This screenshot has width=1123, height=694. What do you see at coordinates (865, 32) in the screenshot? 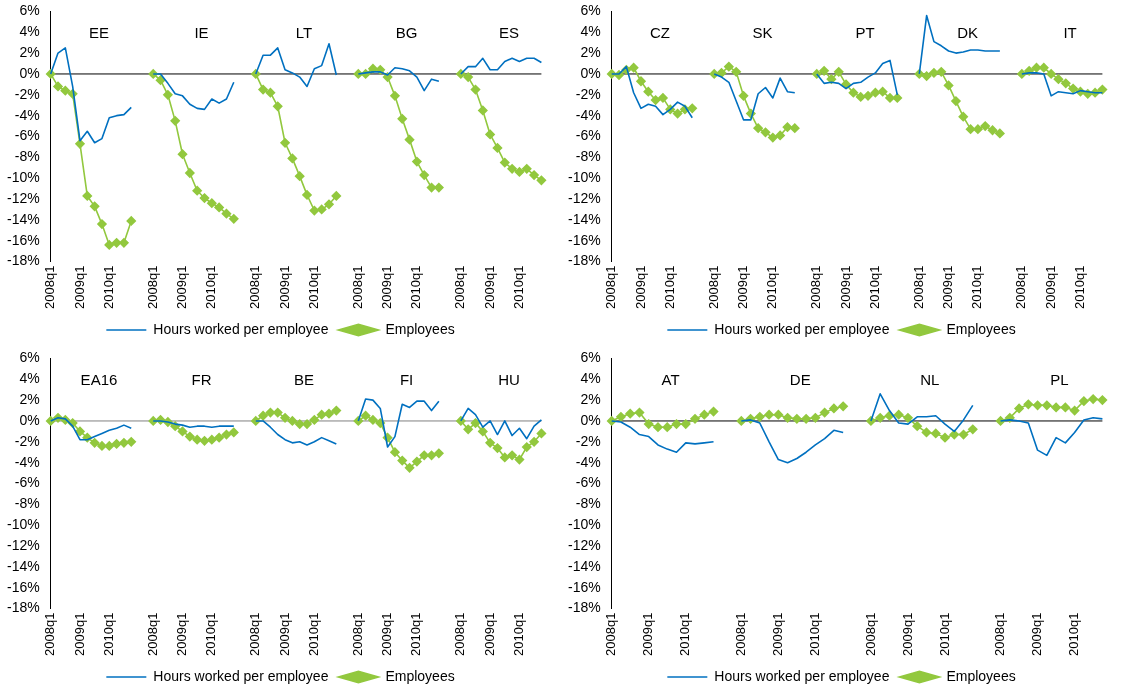
I see `annotation: PT` at bounding box center [865, 32].